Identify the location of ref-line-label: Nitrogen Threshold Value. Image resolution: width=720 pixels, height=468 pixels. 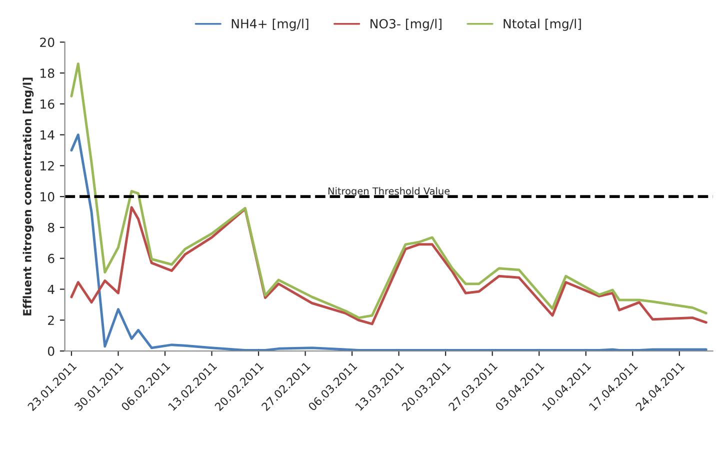
(389, 192).